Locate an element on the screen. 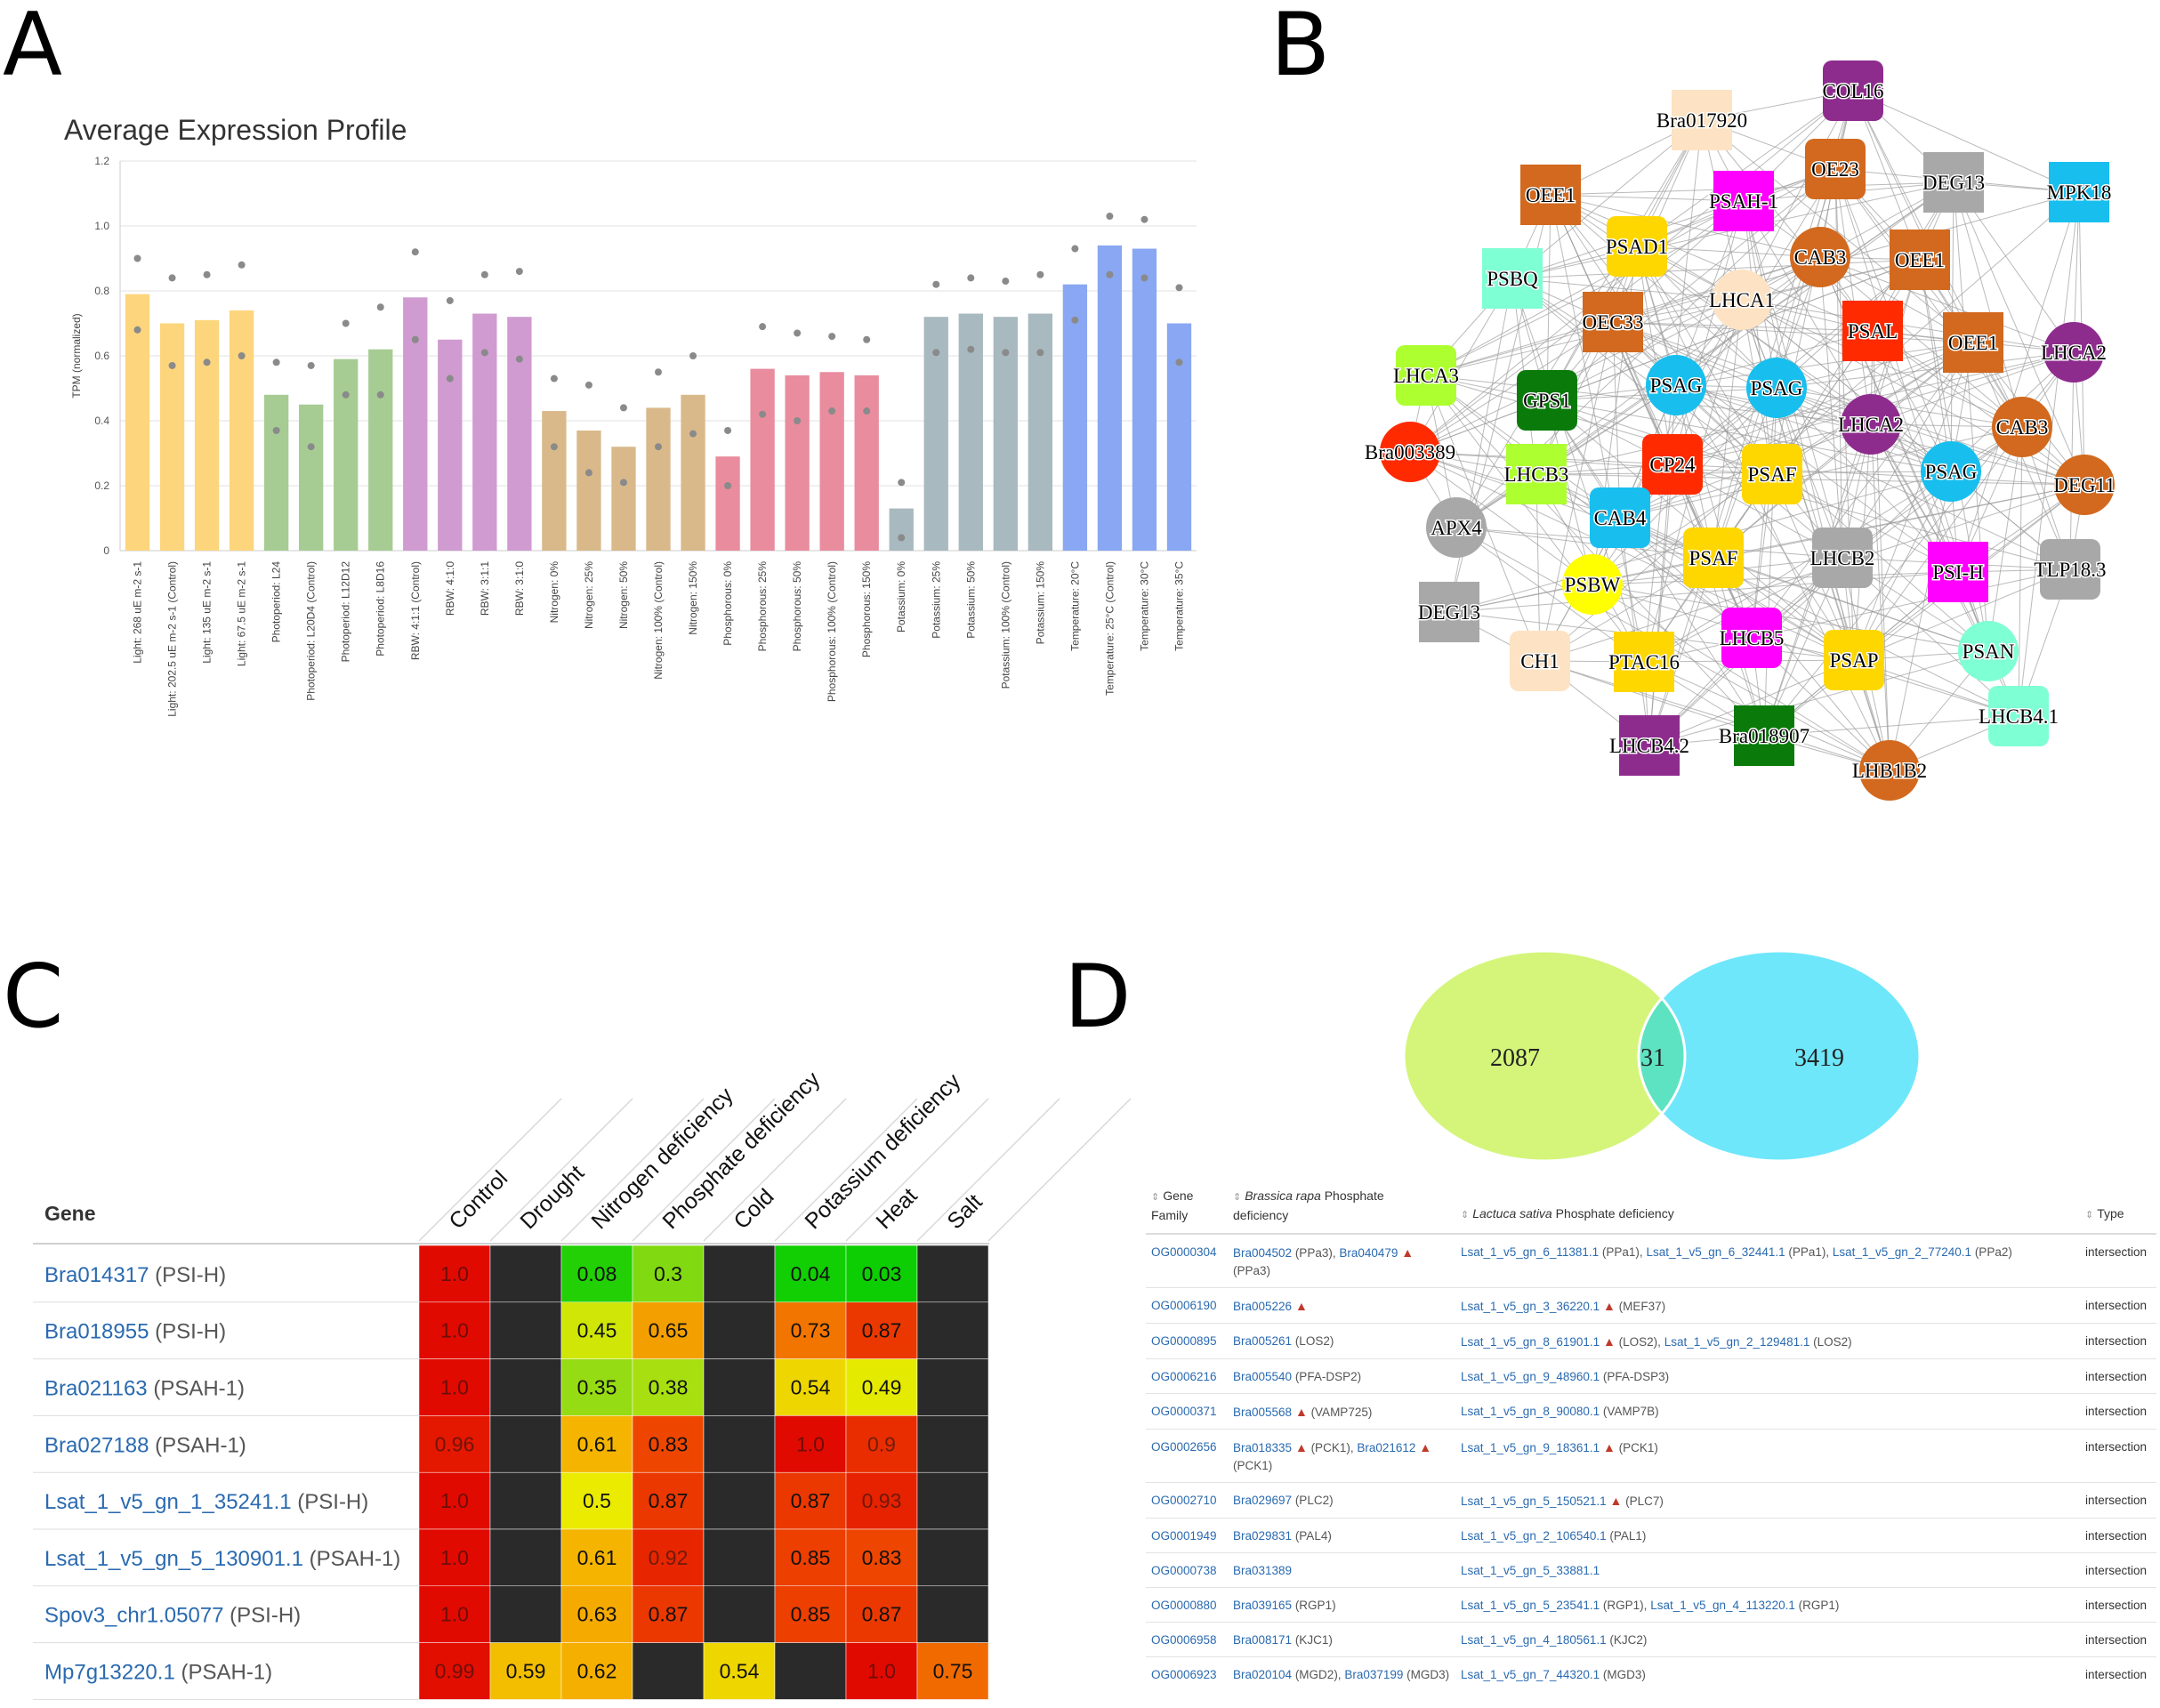 The height and width of the screenshot is (1708, 2160). gene-link: Lsat_1_v5_gn_4_180561.1 is located at coordinates (1534, 1640).